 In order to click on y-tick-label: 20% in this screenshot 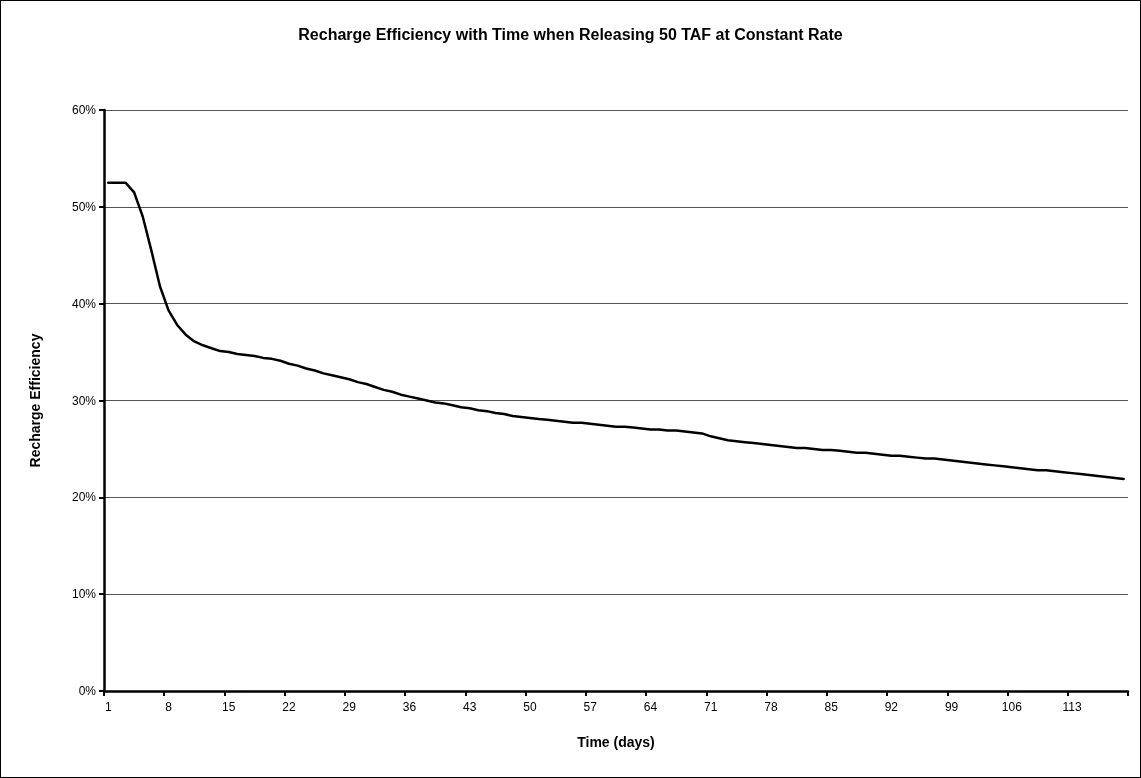, I will do `click(84, 497)`.